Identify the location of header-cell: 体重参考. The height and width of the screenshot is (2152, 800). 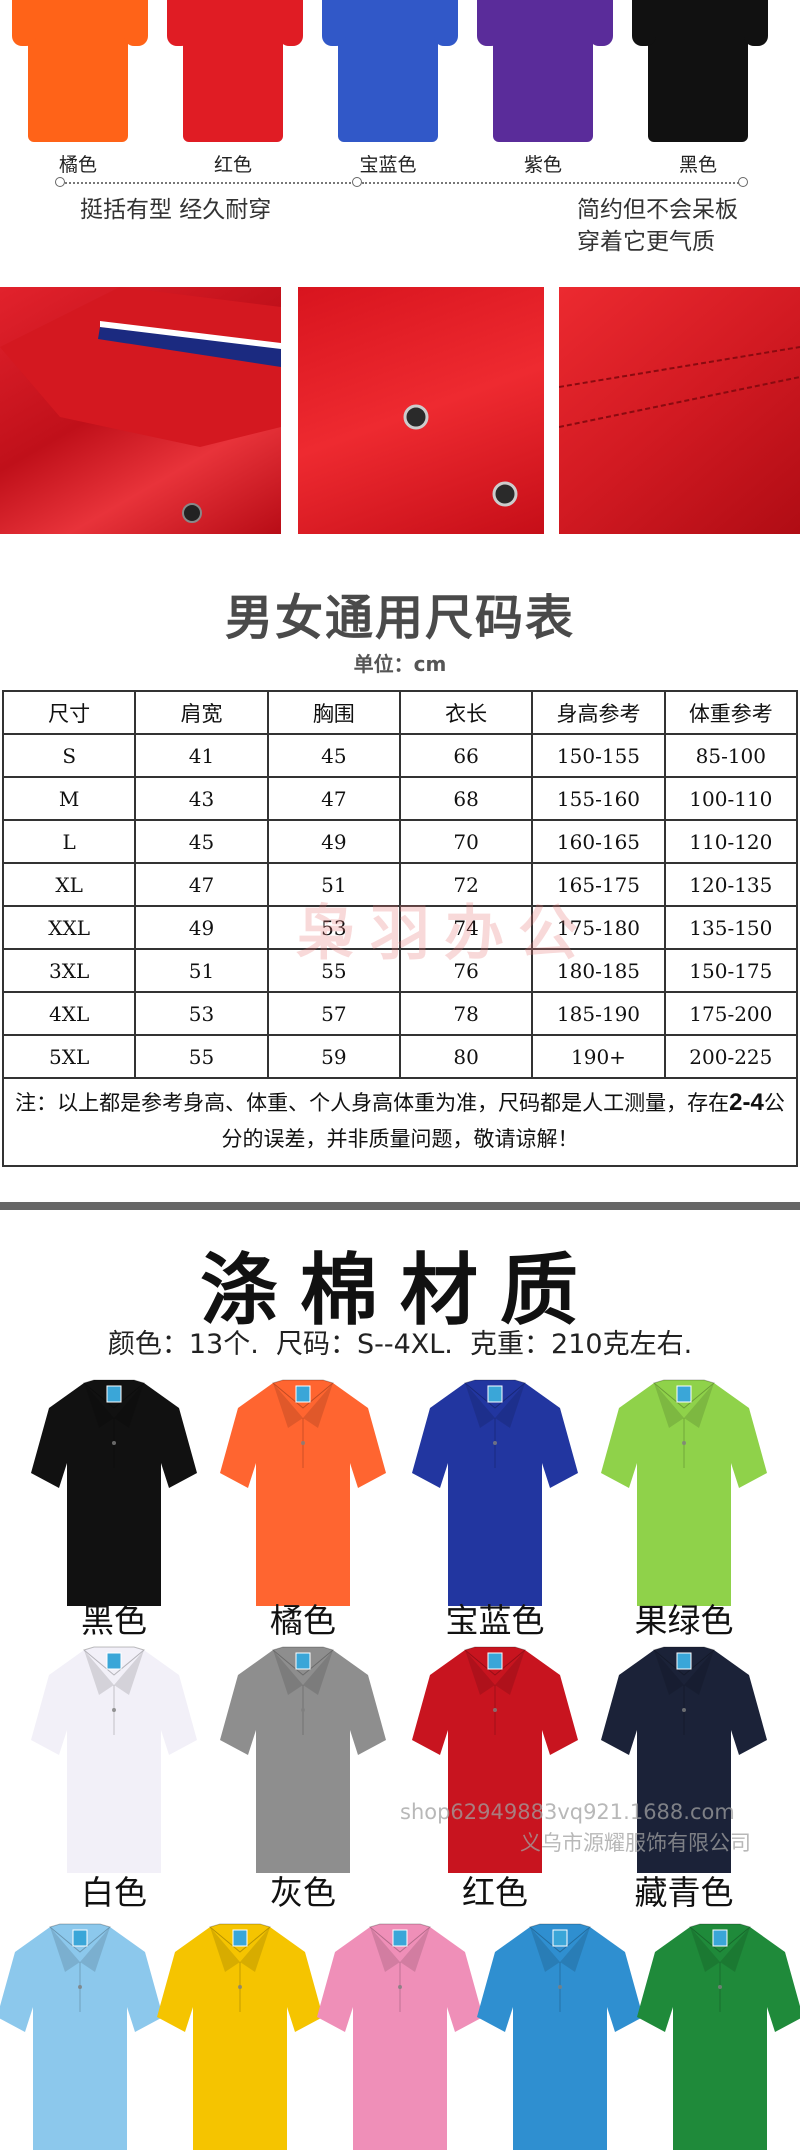
(731, 712).